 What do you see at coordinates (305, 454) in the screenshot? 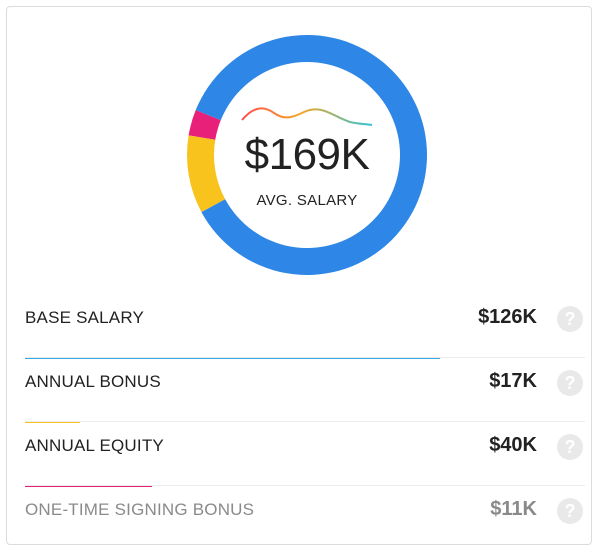
I see `row-annual-equity: ANNUAL EQUITY $40K ?` at bounding box center [305, 454].